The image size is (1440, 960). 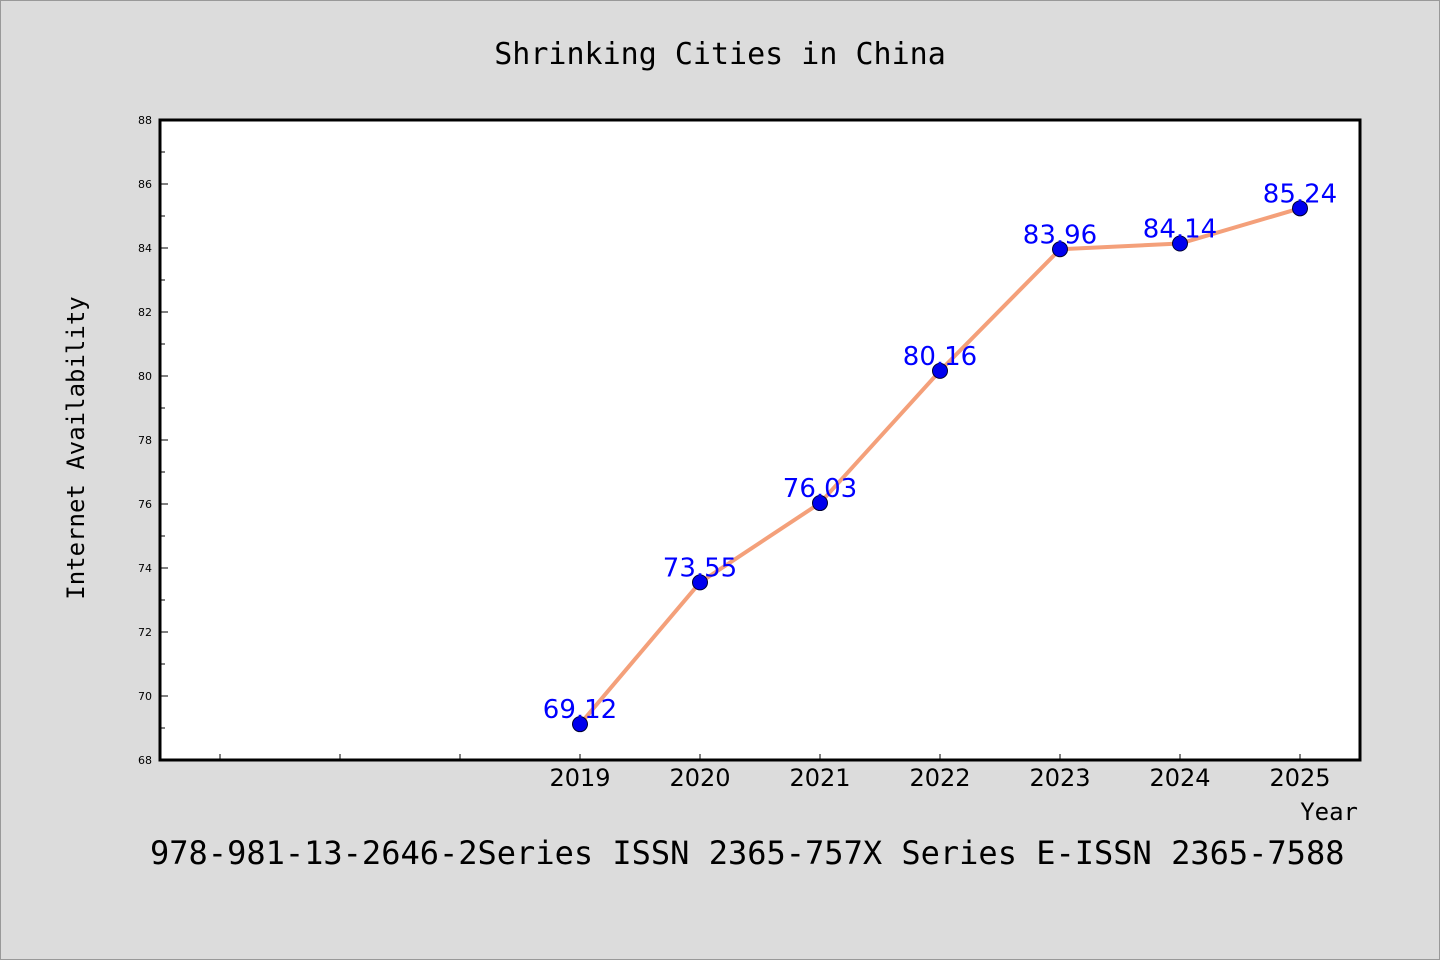 What do you see at coordinates (145, 696) in the screenshot?
I see `y-tick-label: 70` at bounding box center [145, 696].